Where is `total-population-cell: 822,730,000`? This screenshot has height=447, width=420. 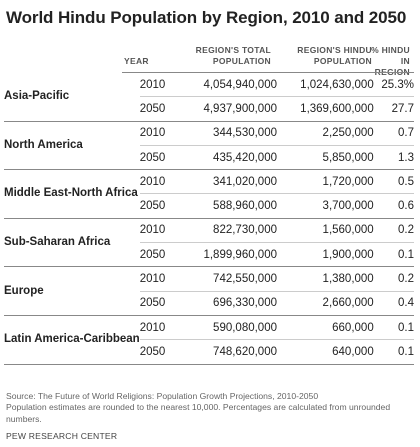 total-population-cell: 822,730,000 is located at coordinates (227, 231).